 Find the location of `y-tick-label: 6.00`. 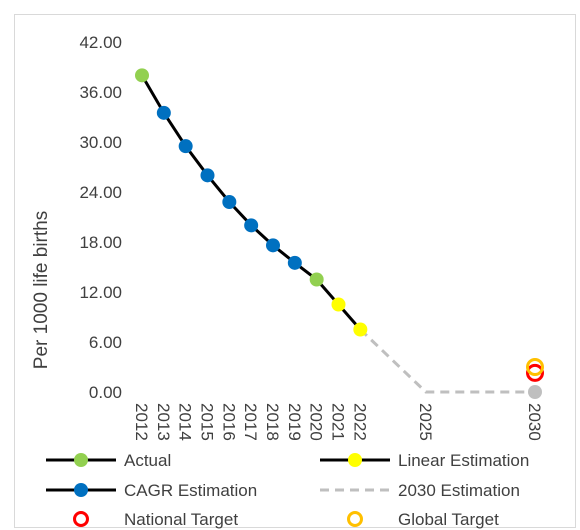

y-tick-label: 6.00 is located at coordinates (105, 342).